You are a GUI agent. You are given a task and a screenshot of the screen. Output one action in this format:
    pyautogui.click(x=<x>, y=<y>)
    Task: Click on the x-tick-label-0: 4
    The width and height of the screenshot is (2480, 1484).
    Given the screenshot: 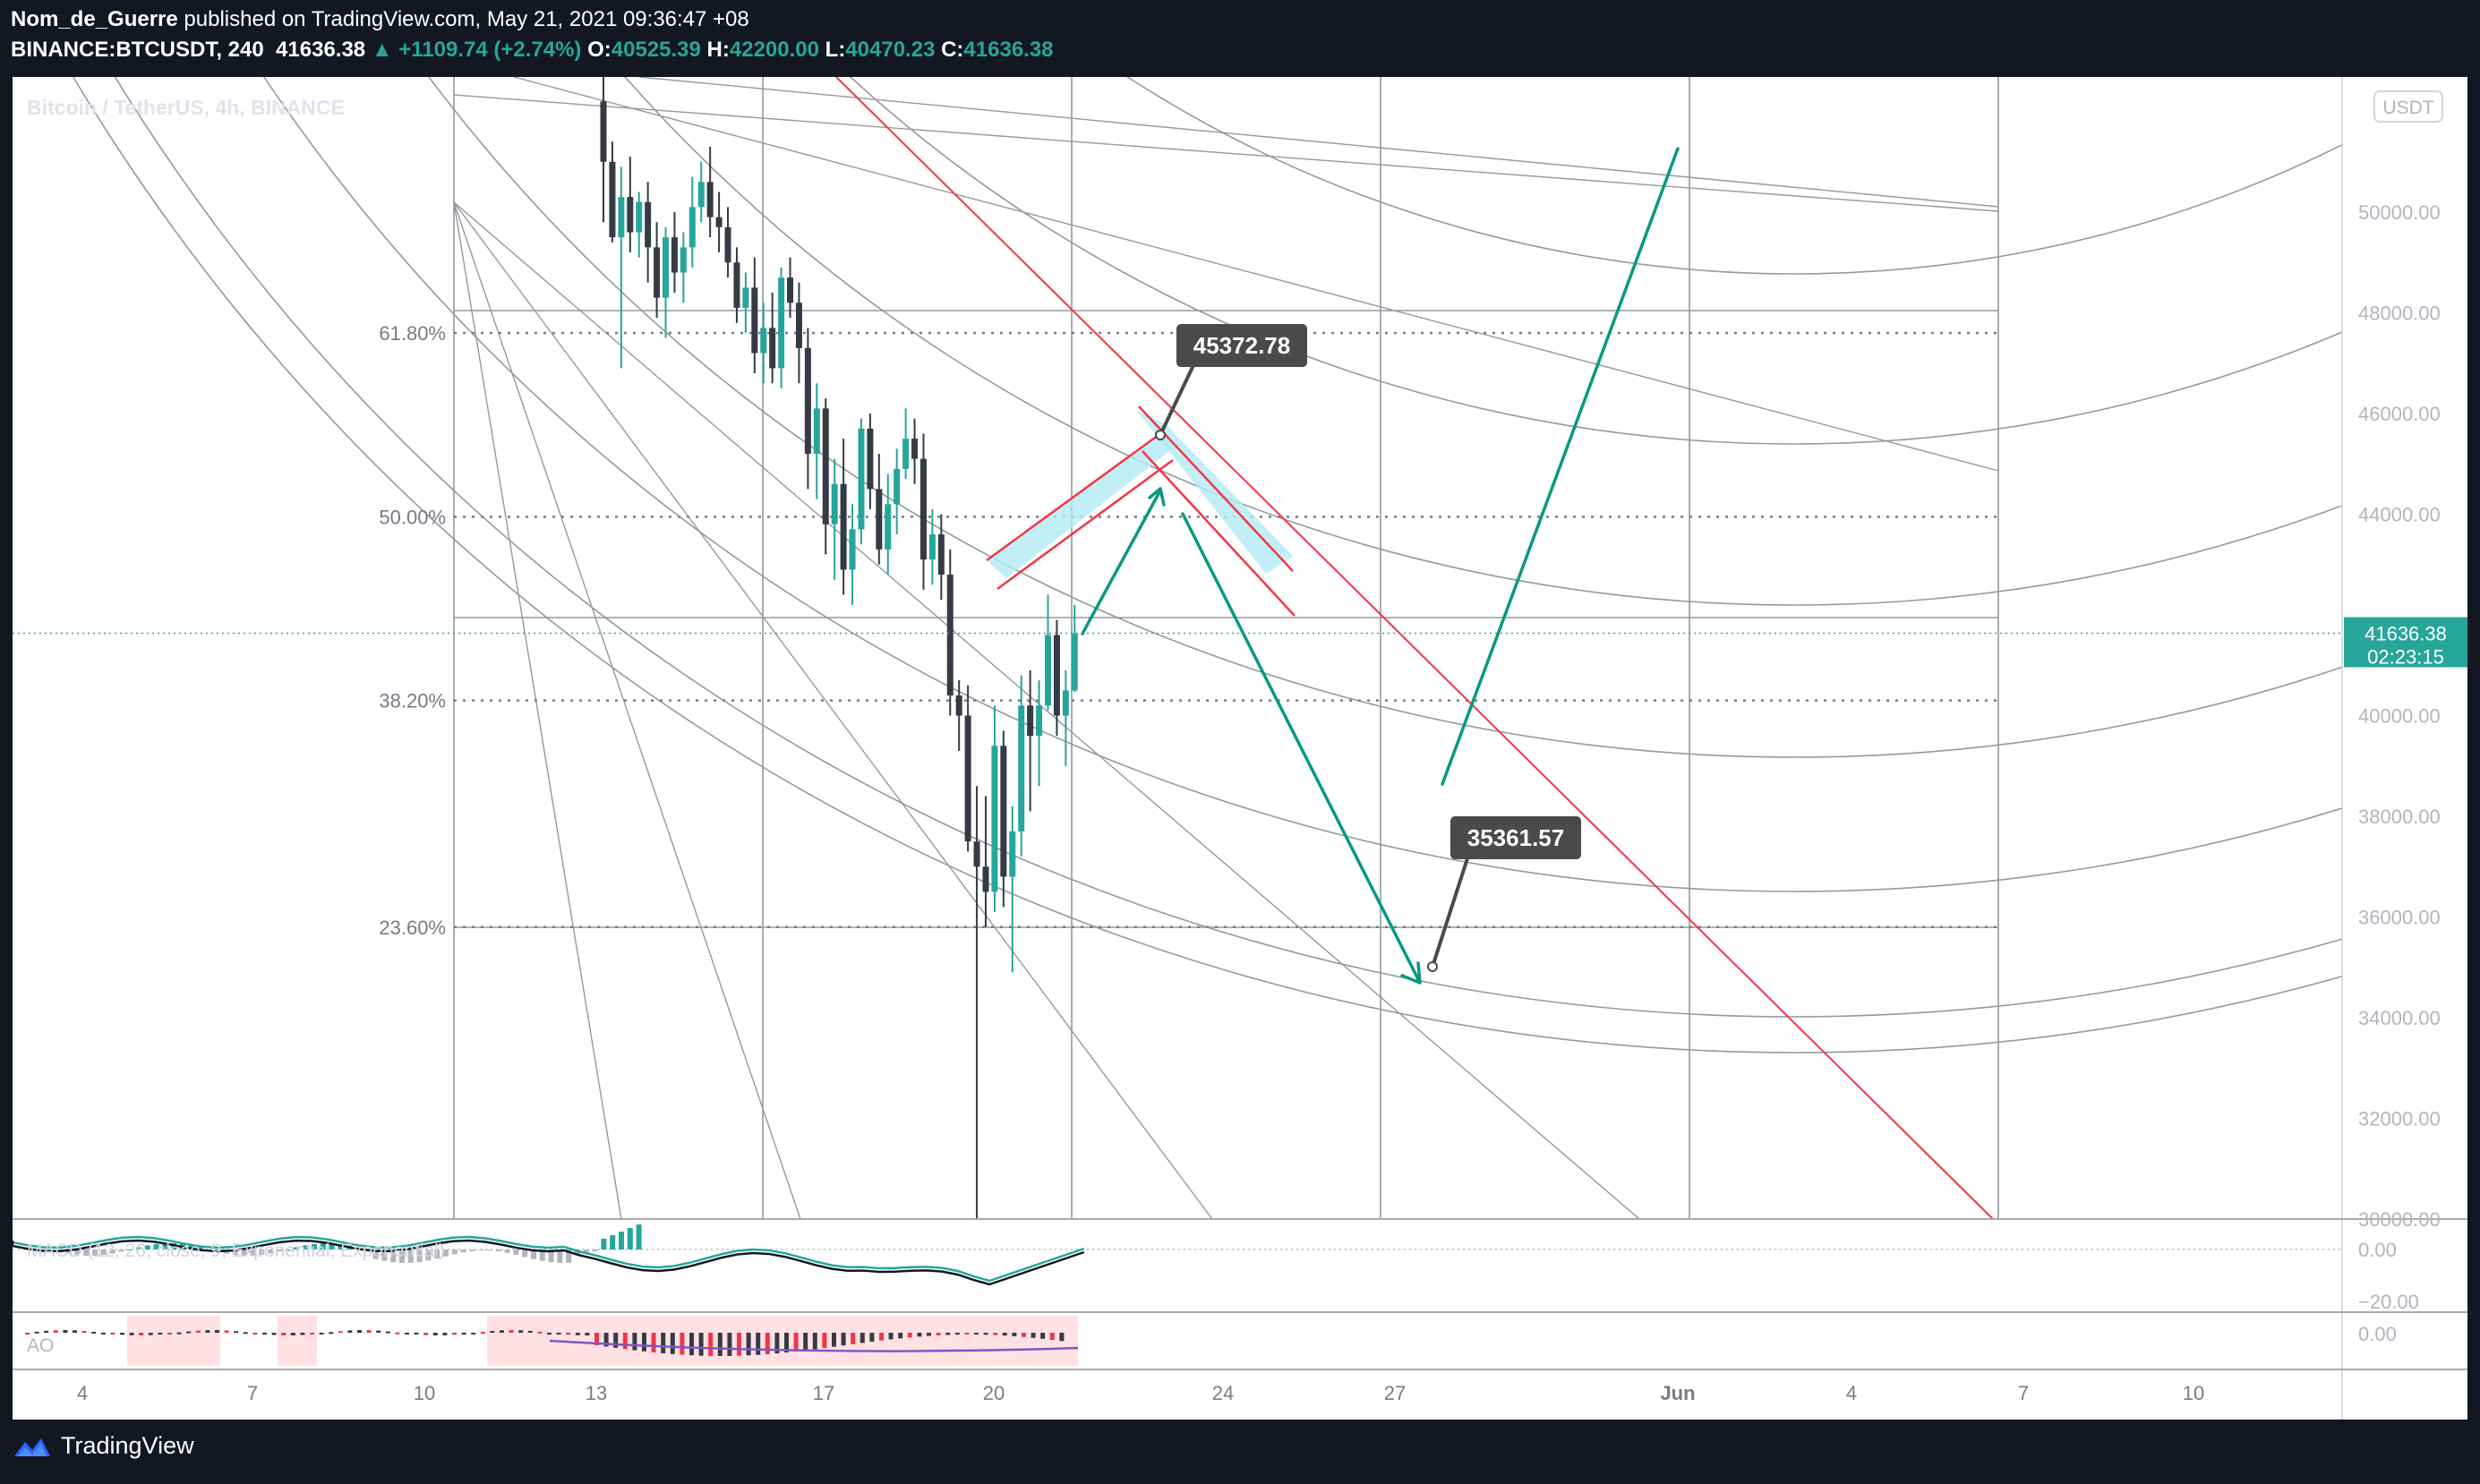 What is the action you would take?
    pyautogui.click(x=82, y=1393)
    